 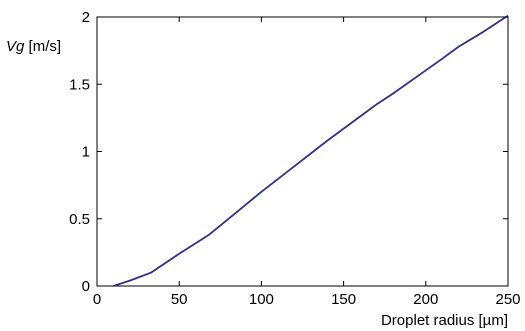 What do you see at coordinates (425, 299) in the screenshot?
I see `x-tick-label: 200` at bounding box center [425, 299].